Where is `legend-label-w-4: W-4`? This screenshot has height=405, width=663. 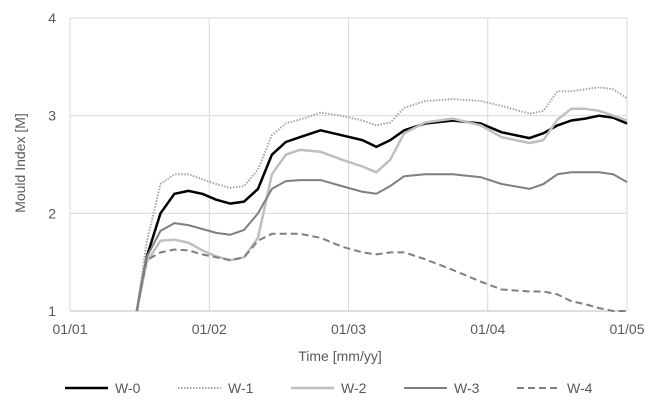
legend-label-w-4: W-4 is located at coordinates (580, 388).